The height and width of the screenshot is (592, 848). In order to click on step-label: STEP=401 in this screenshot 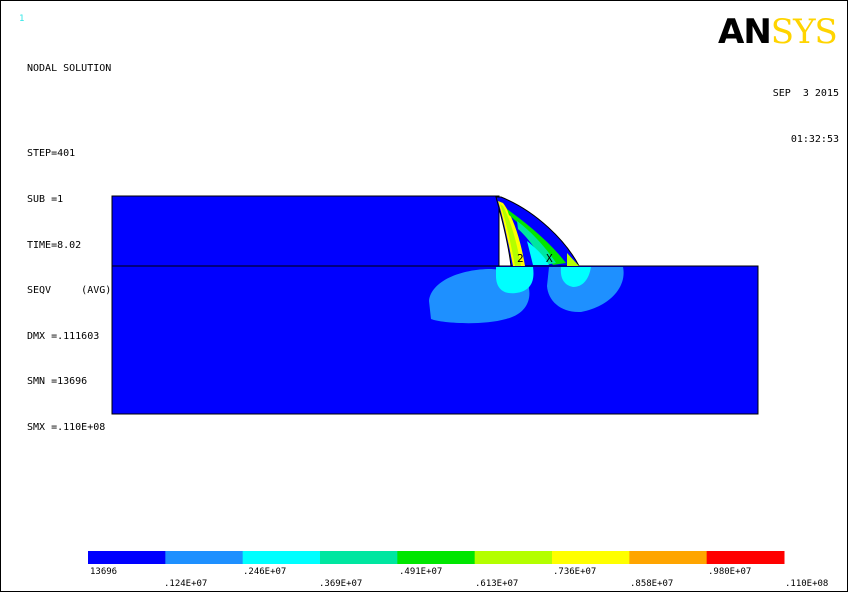, I will do `click(51, 154)`.